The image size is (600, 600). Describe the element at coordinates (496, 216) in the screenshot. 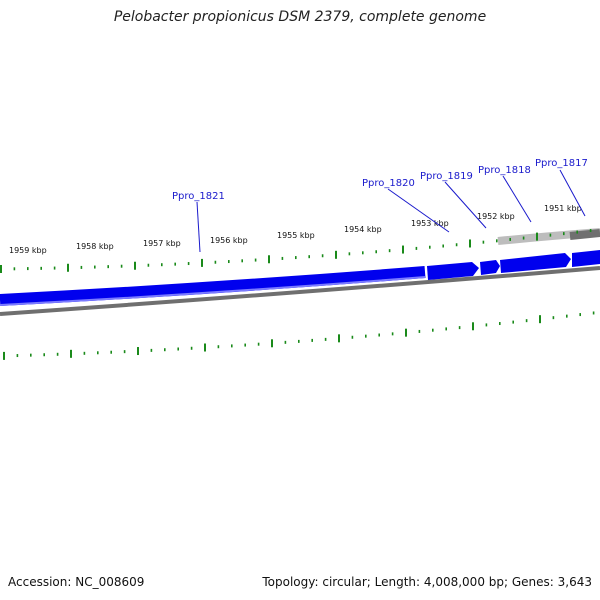

I see `kbp-label: 1952 kbp` at that location.